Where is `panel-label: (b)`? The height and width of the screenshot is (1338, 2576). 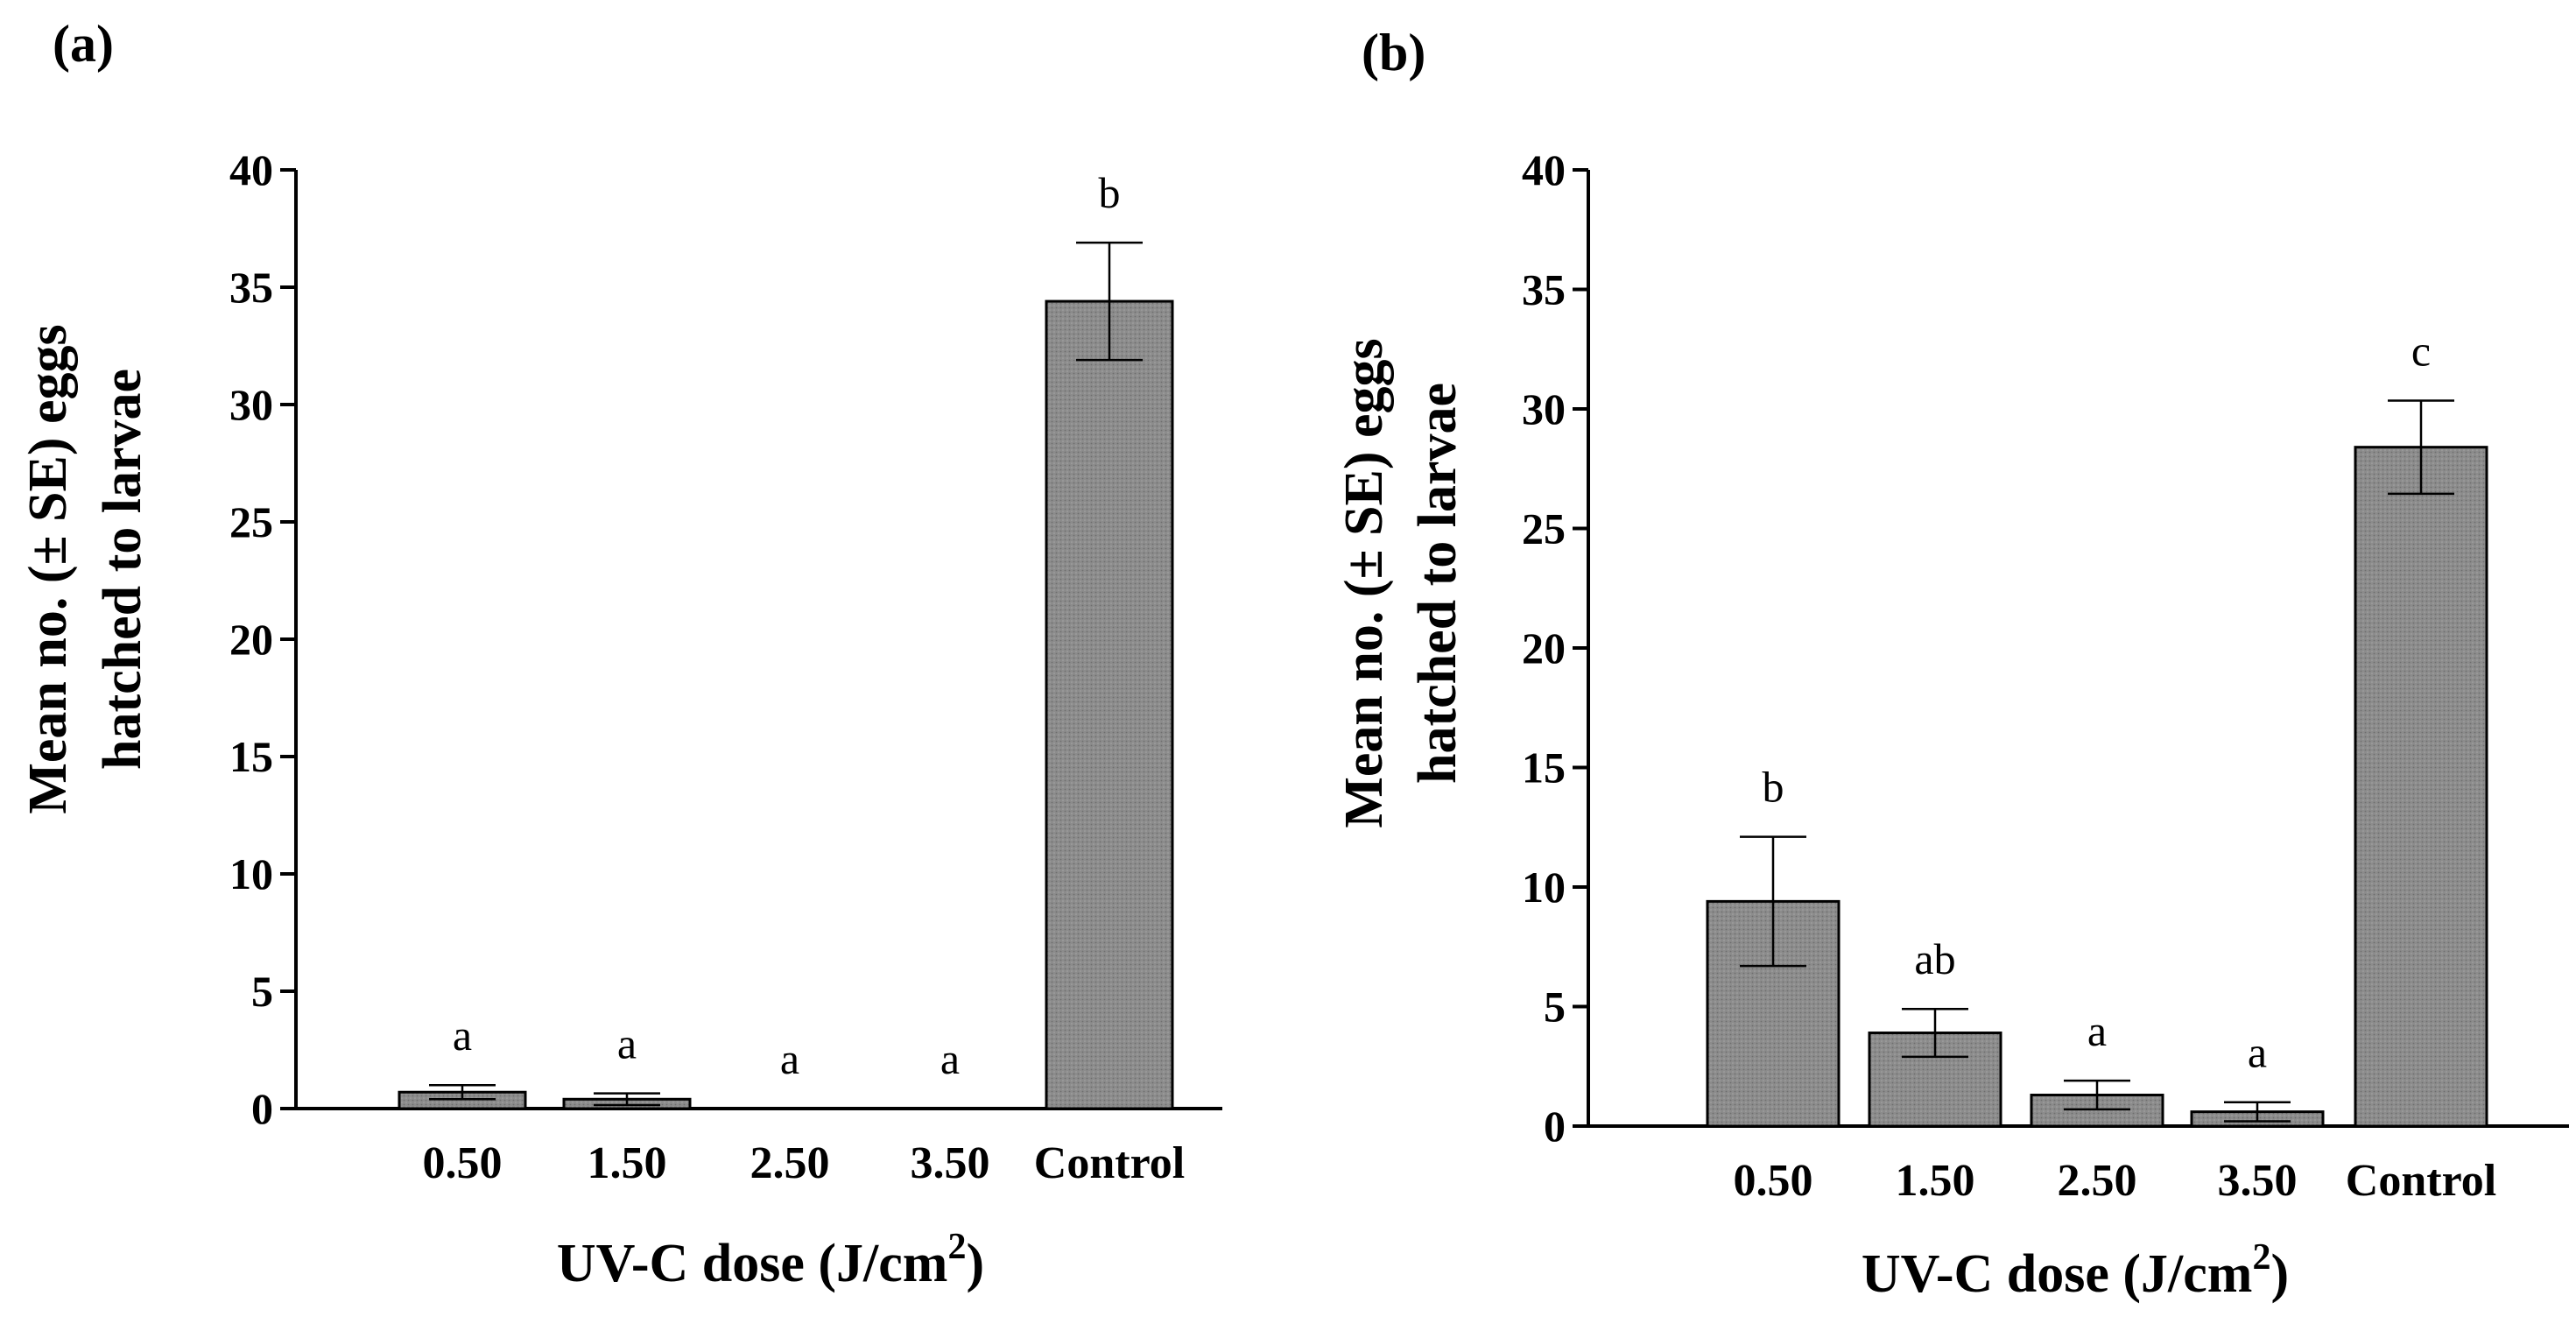 panel-label: (b) is located at coordinates (1393, 52).